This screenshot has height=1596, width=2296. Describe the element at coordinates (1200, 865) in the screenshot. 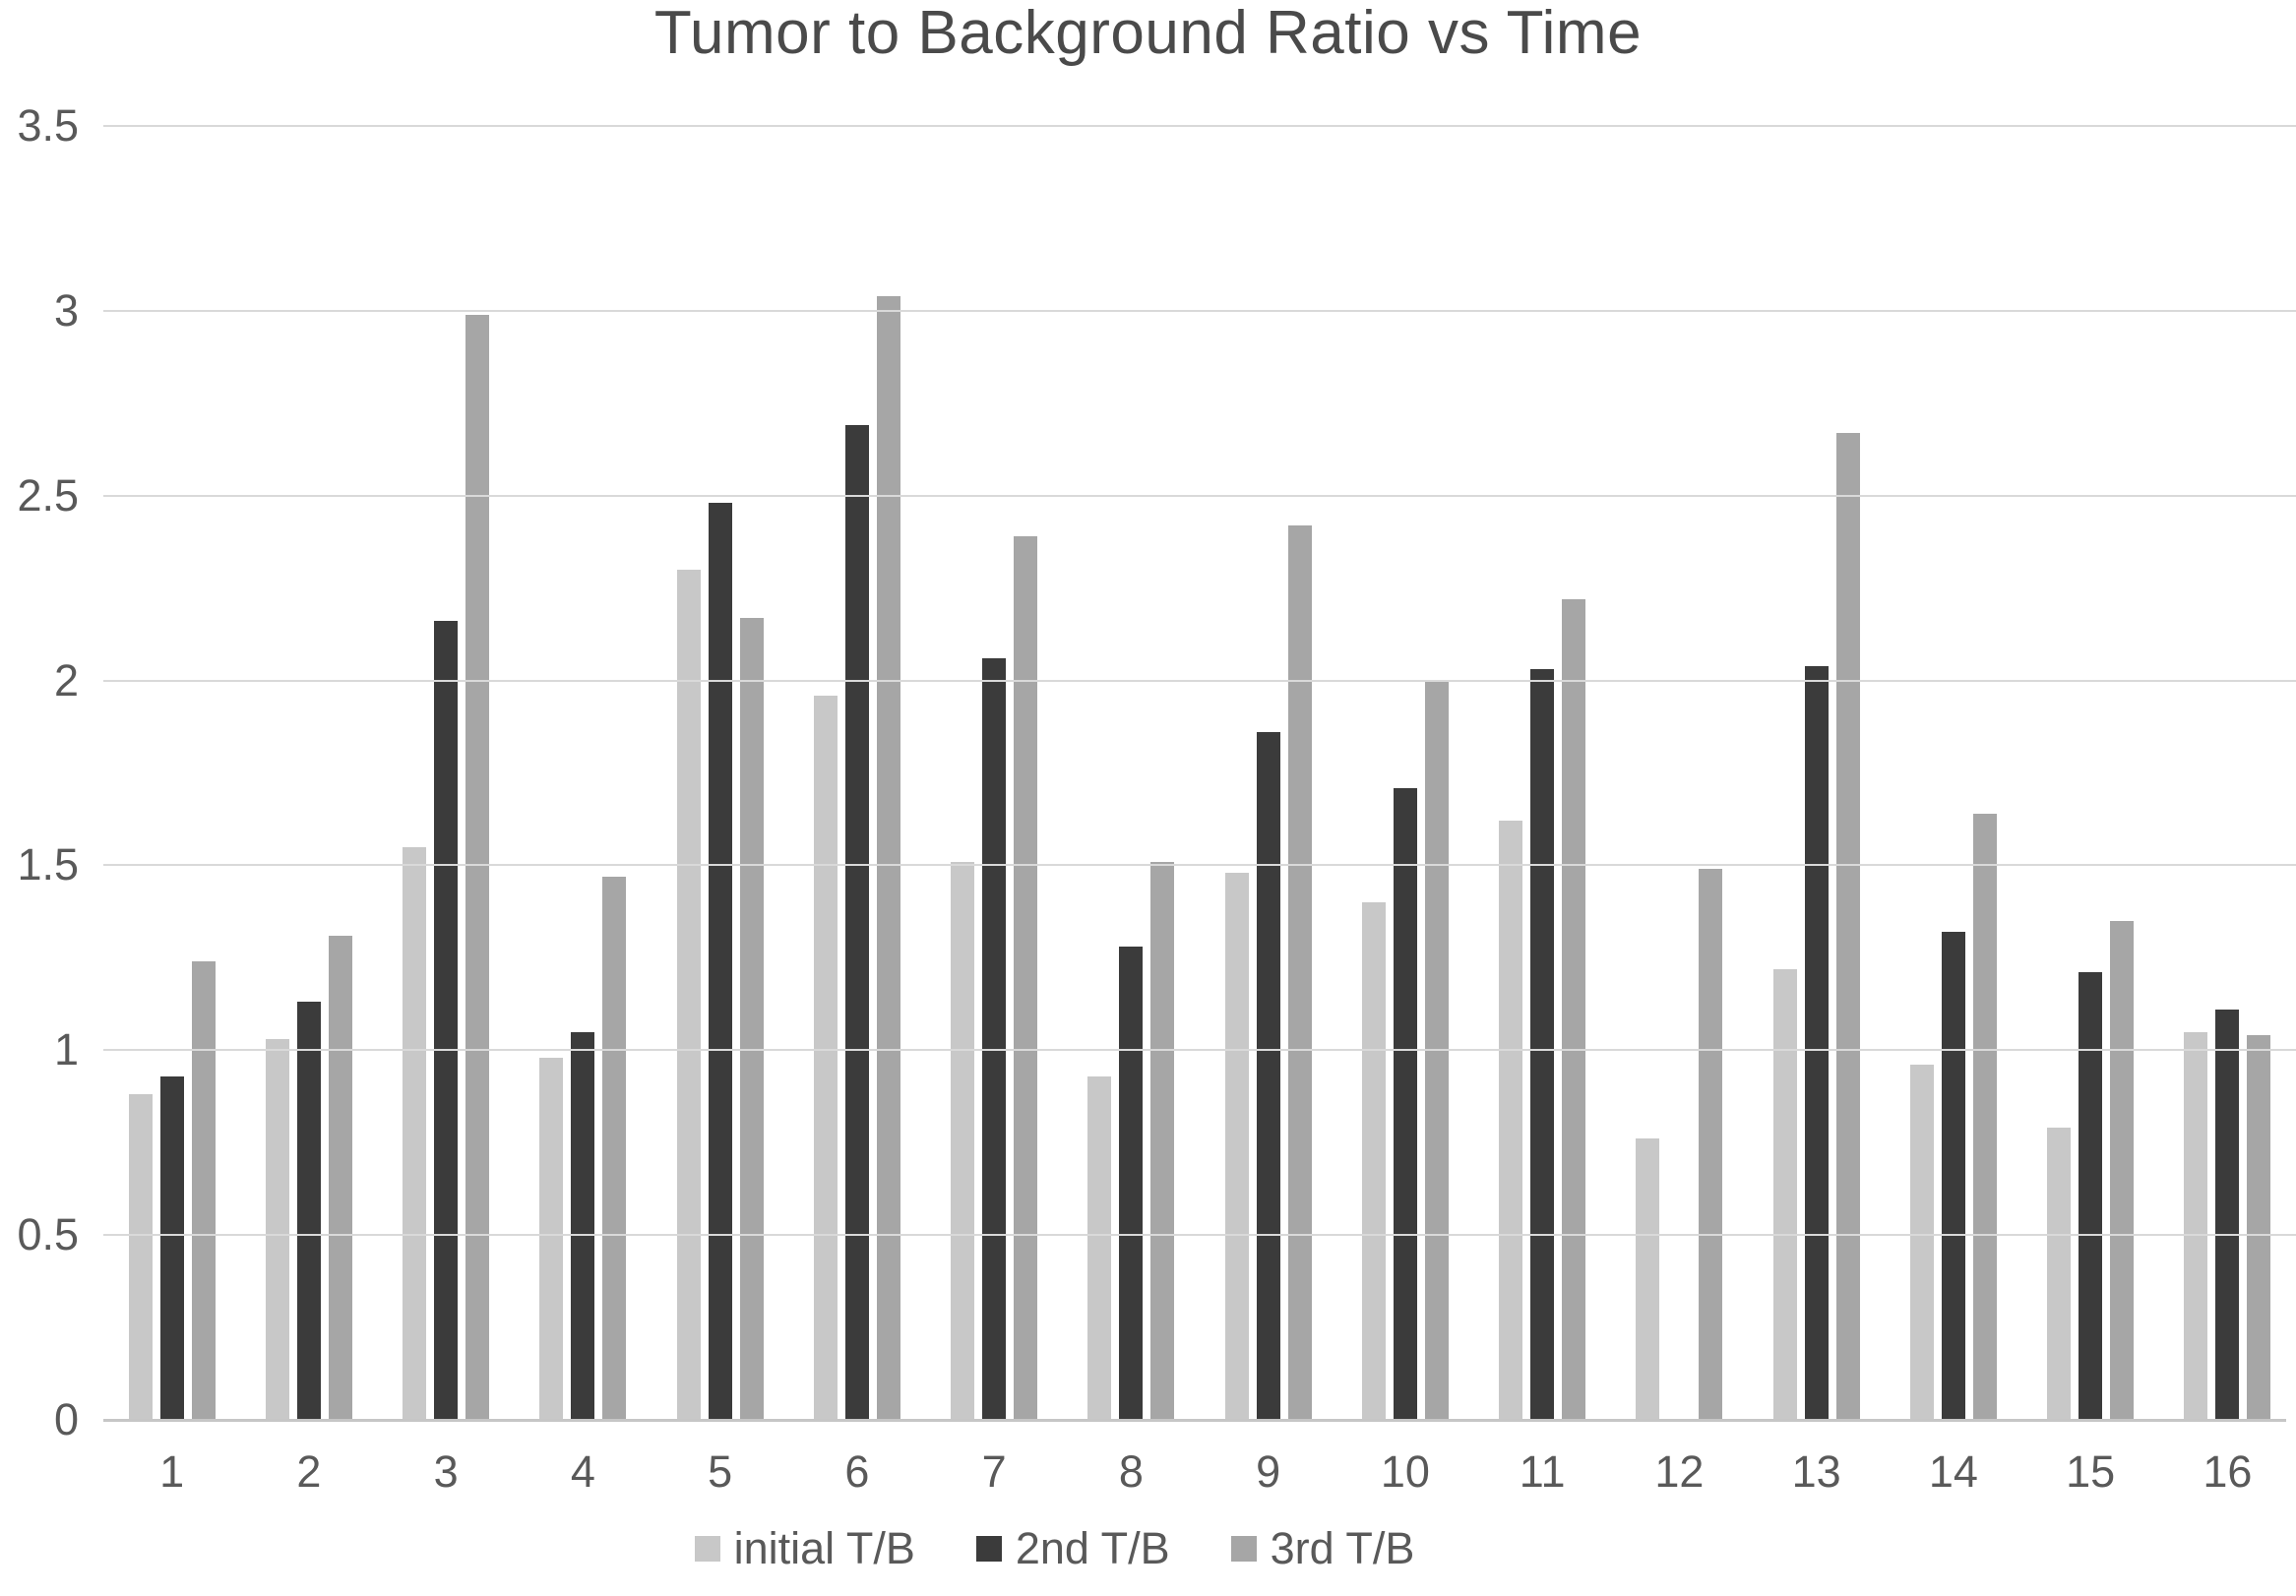

I see `gridline-1.5` at that location.